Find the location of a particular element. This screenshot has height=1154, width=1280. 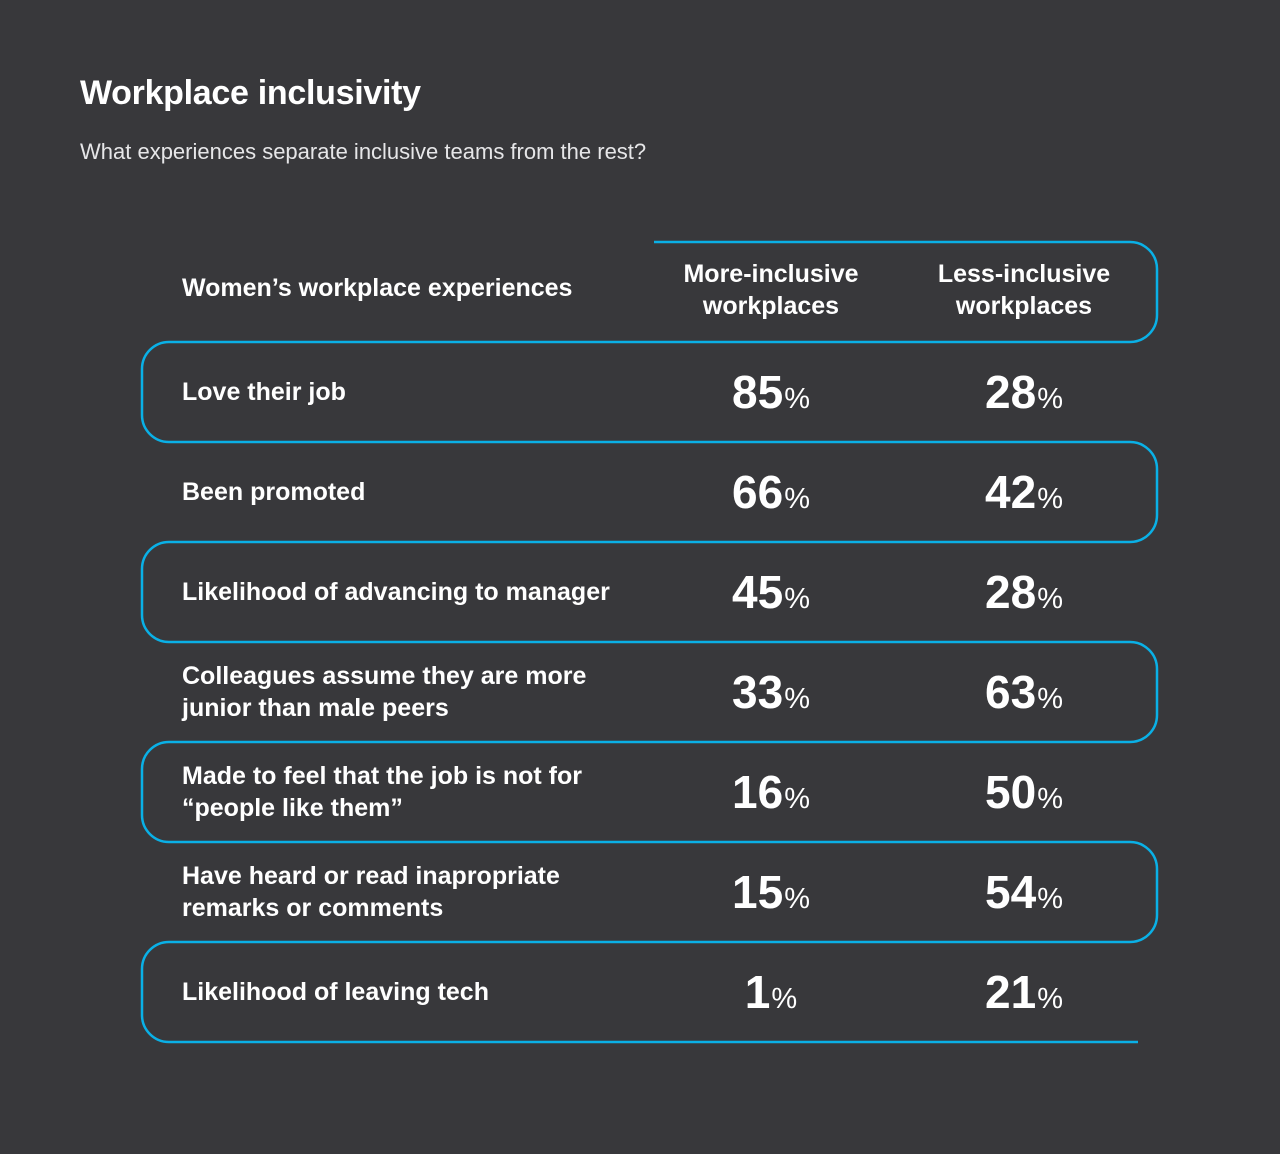

row-label: Been promoted is located at coordinates (274, 492).